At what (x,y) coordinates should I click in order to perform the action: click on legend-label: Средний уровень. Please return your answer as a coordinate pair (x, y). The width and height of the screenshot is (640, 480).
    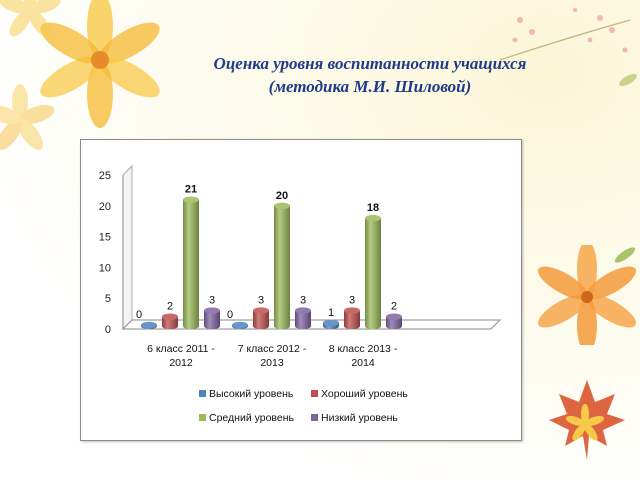
    Looking at the image, I should click on (252, 418).